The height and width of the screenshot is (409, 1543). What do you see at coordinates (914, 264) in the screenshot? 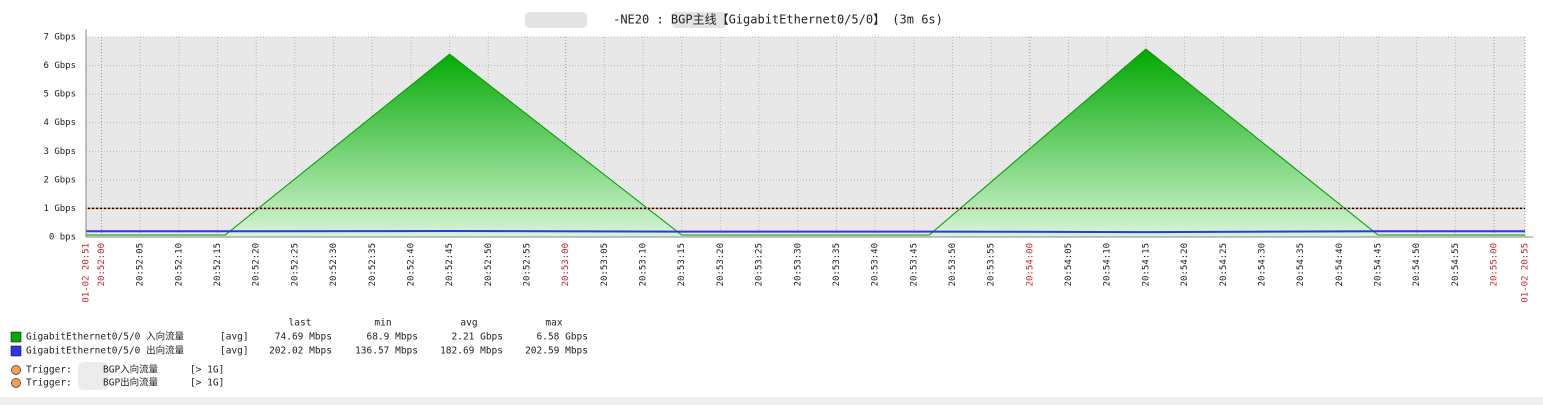
I see `x-tick-label: 20:53:45` at bounding box center [914, 264].